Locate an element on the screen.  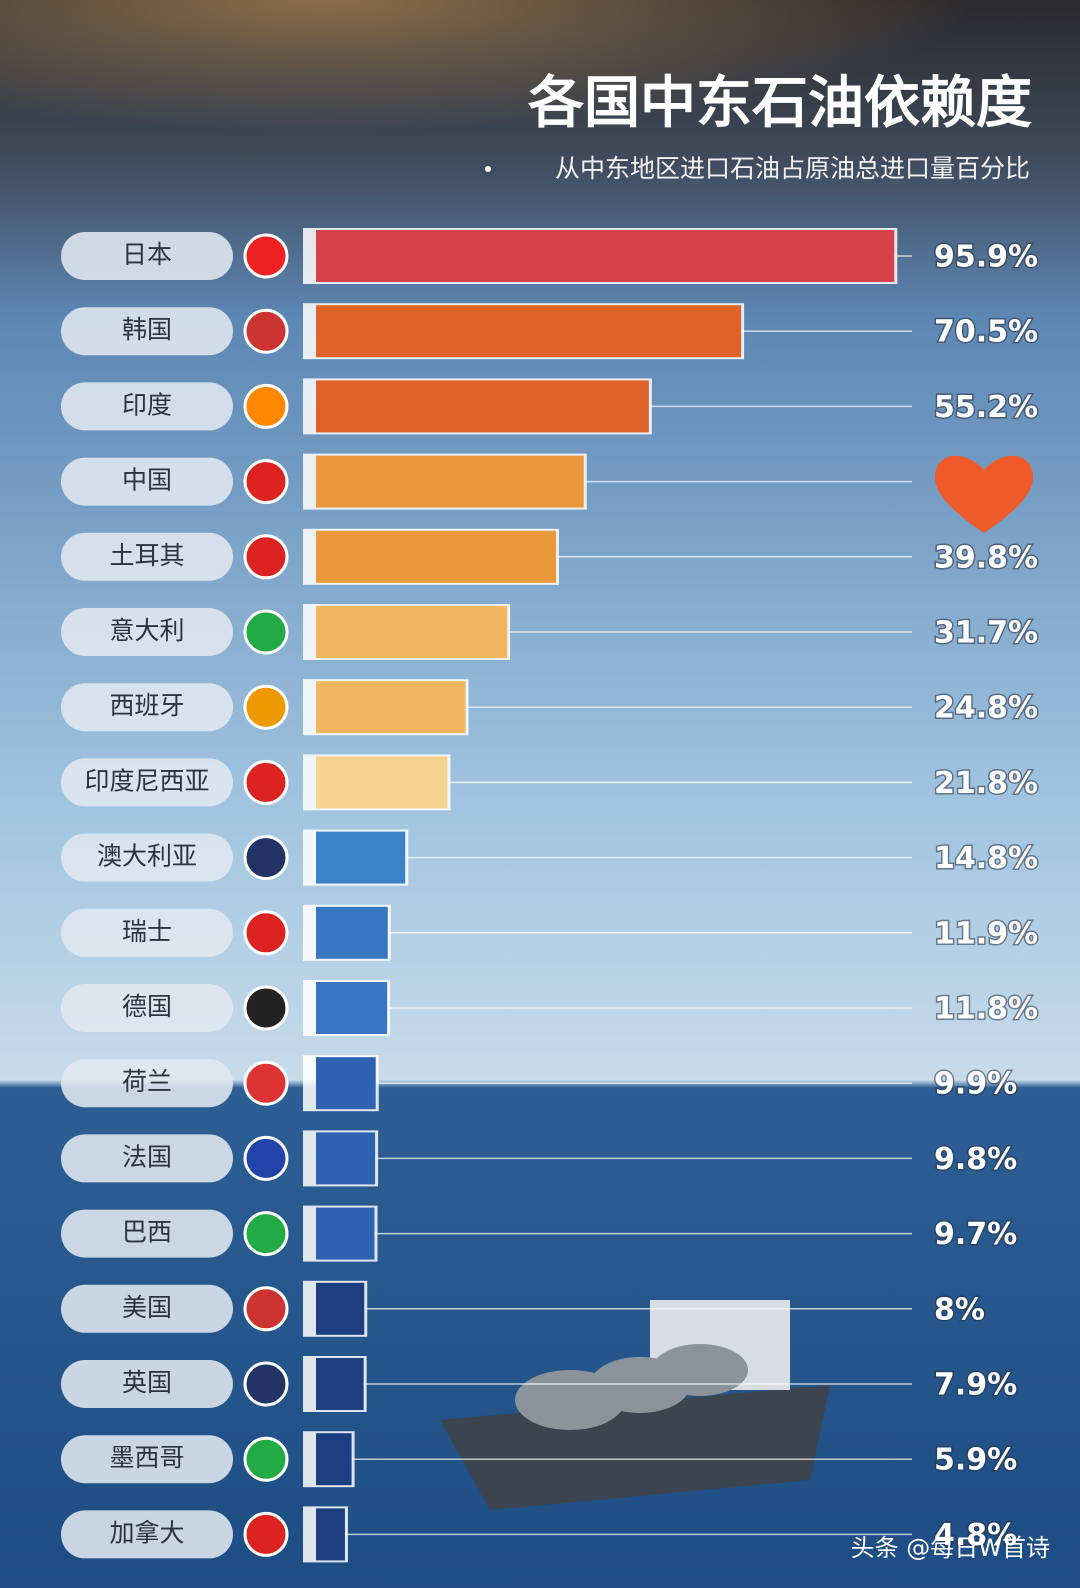
category-label: 土耳其 is located at coordinates (146, 555).